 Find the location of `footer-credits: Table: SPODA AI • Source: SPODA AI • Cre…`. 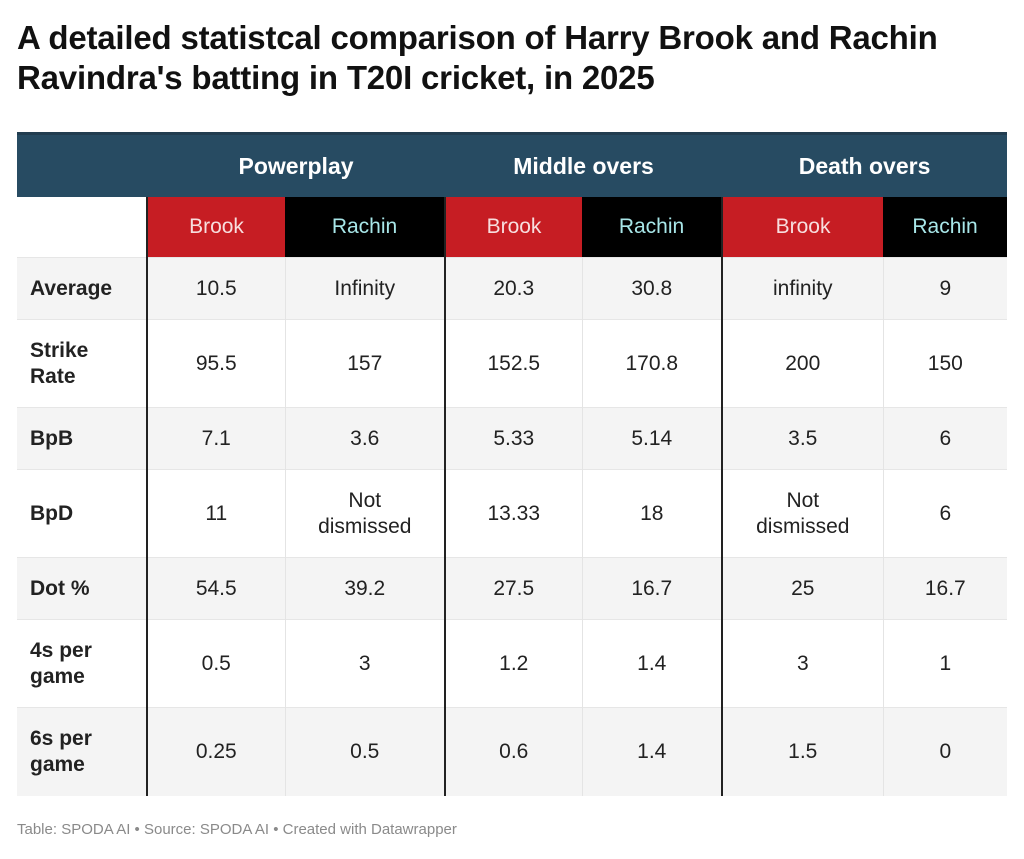

footer-credits: Table: SPODA AI • Source: SPODA AI • Cre… is located at coordinates (237, 829).